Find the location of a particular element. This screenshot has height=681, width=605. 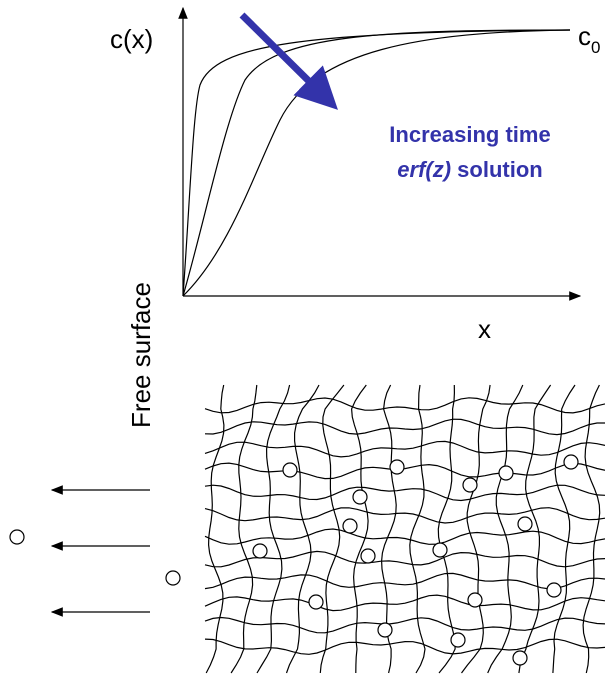

annotation-line2: erf(z) solution is located at coordinates (469, 169).